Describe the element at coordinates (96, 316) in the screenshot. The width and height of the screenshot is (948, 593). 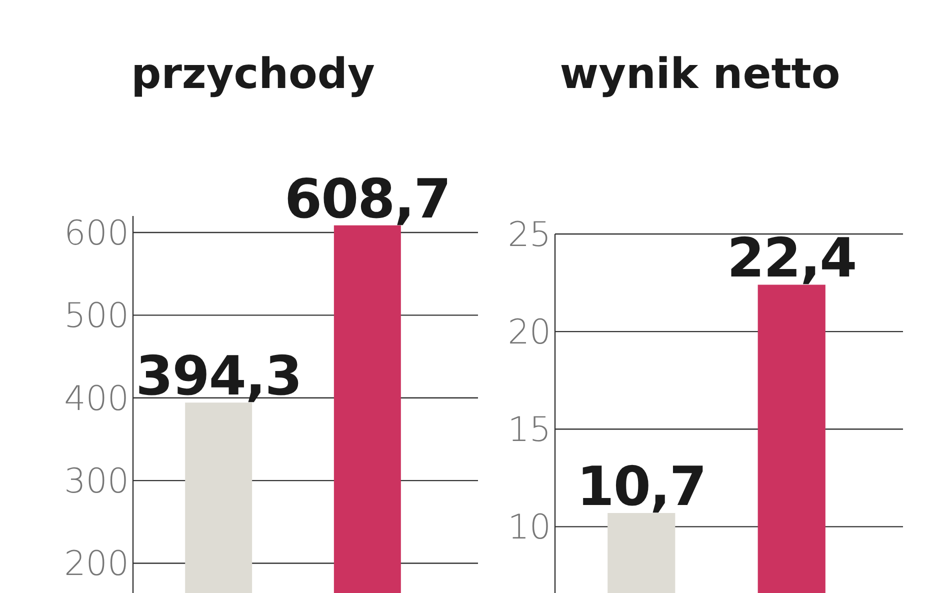
I see `y-tick-label: 500` at that location.